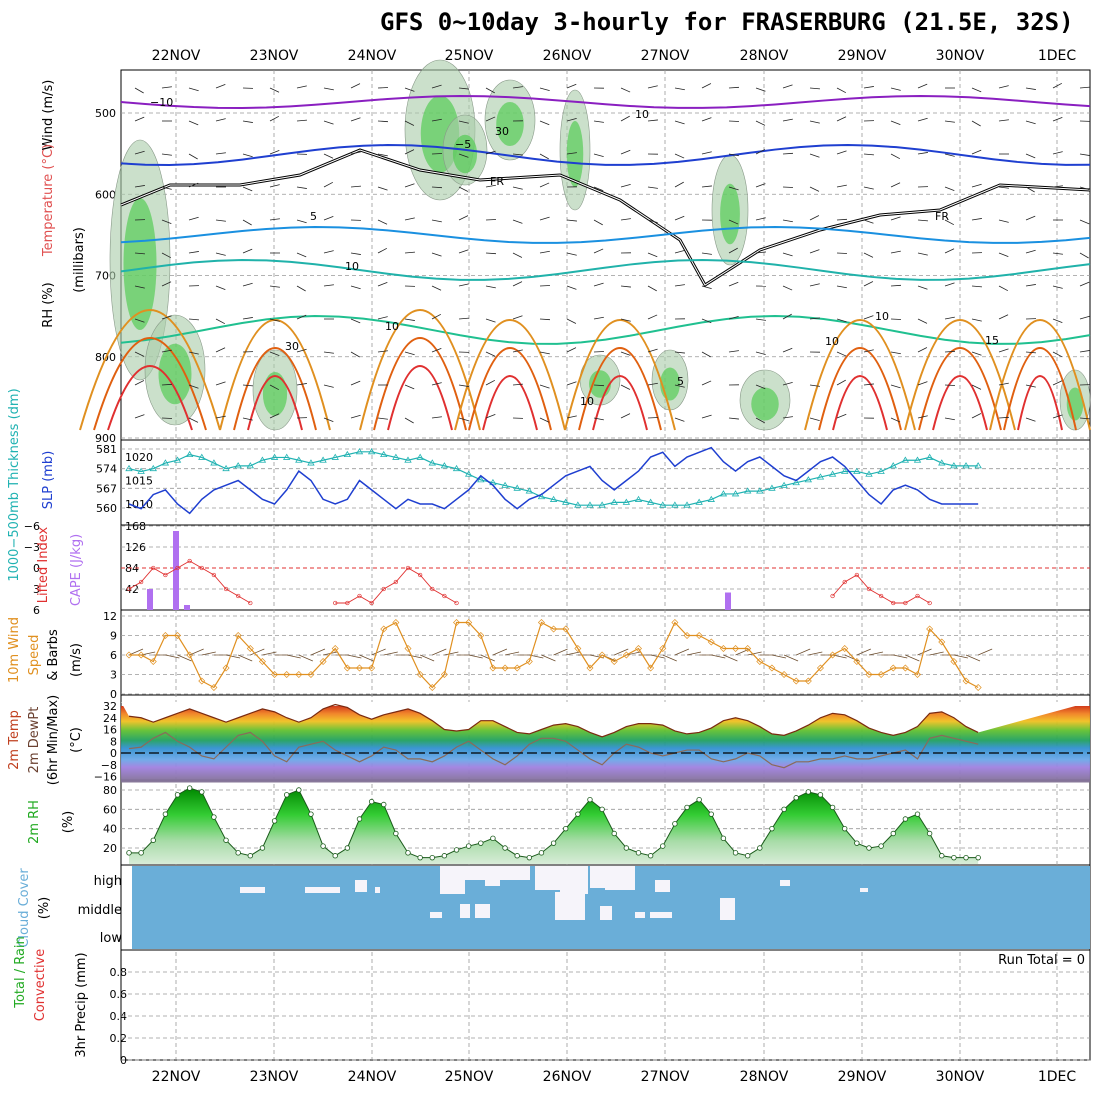 Image resolution: width=1100 pixels, height=1100 pixels. I want to click on contour-label-7: 10, so click(832, 341).